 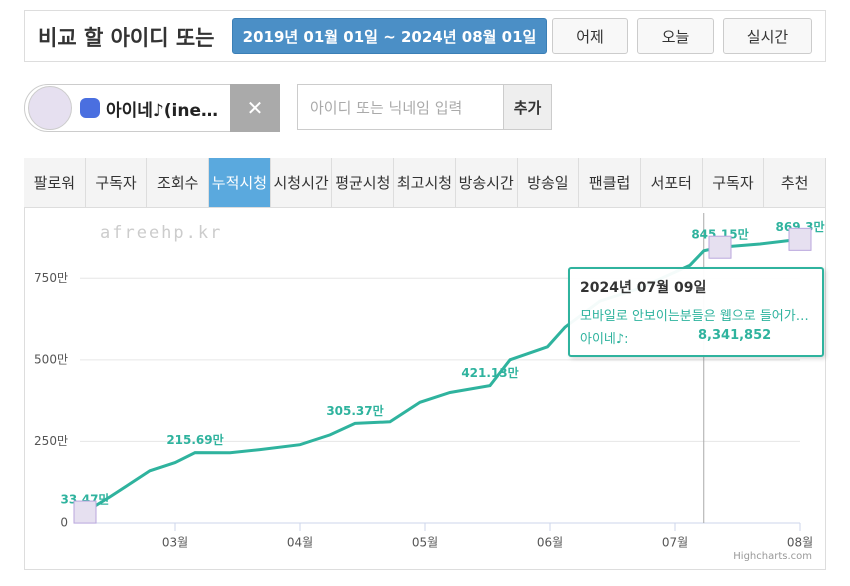 I want to click on yesterday-button: 어제, so click(x=590, y=36).